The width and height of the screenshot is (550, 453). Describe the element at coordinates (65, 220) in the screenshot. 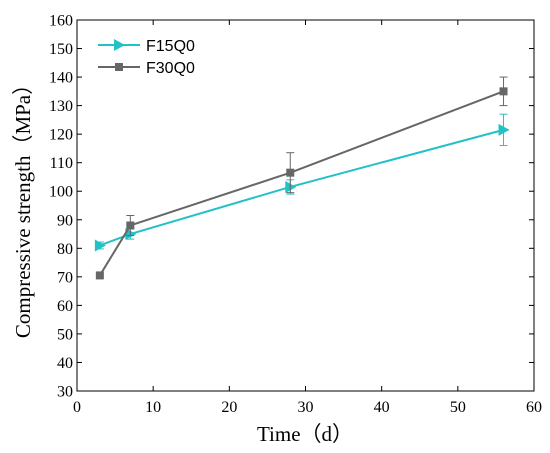

I see `y-tick-label: 90` at that location.